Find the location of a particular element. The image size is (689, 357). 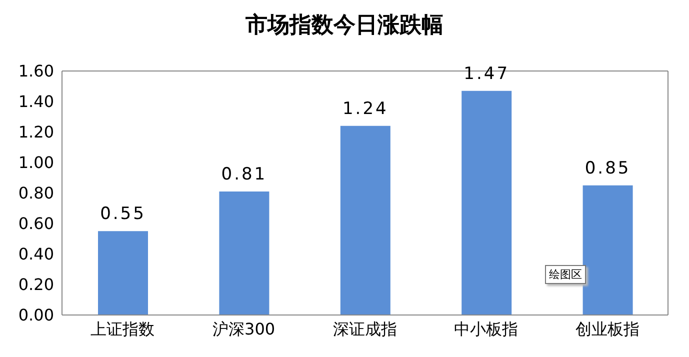

x-tick-label: 中小板指 is located at coordinates (486, 328).